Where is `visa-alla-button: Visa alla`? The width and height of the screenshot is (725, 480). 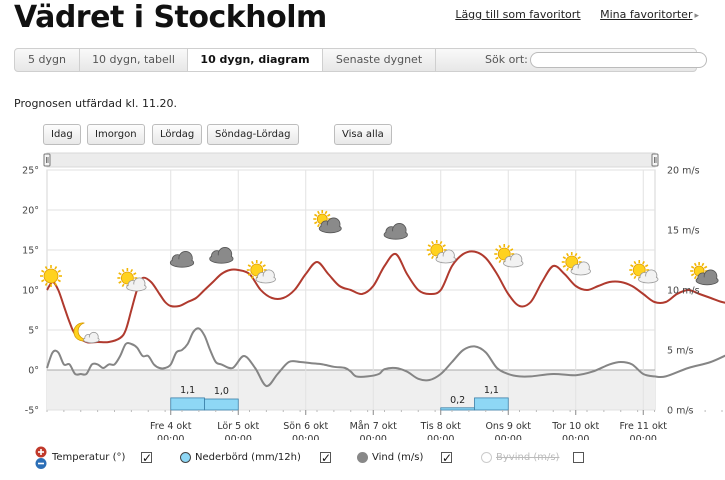
visa-alla-button: Visa alla is located at coordinates (363, 134).